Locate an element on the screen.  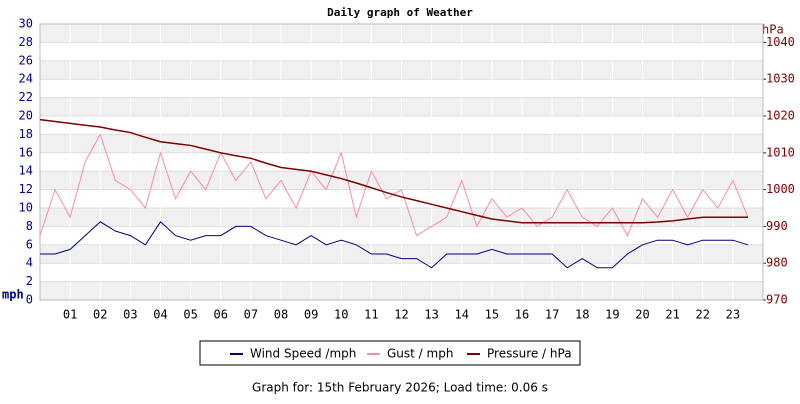
series-line is located at coordinates (394, 245).